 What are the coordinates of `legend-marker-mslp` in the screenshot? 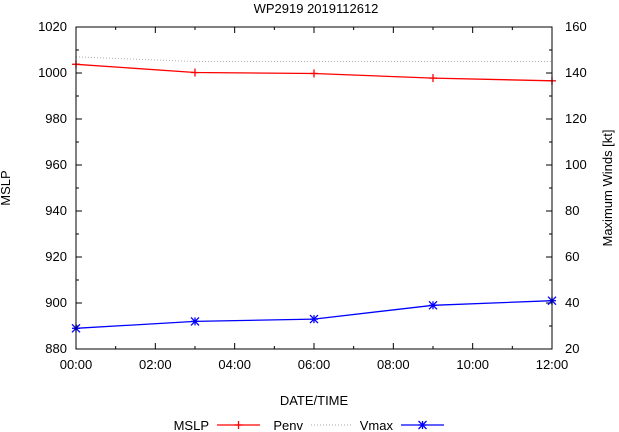 It's located at (238, 425).